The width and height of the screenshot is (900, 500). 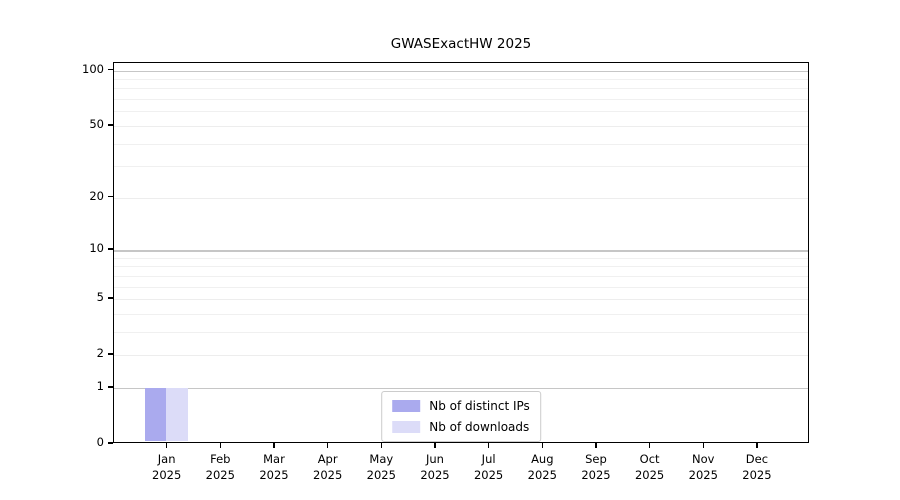 I want to click on bar-downloads, so click(x=177, y=414).